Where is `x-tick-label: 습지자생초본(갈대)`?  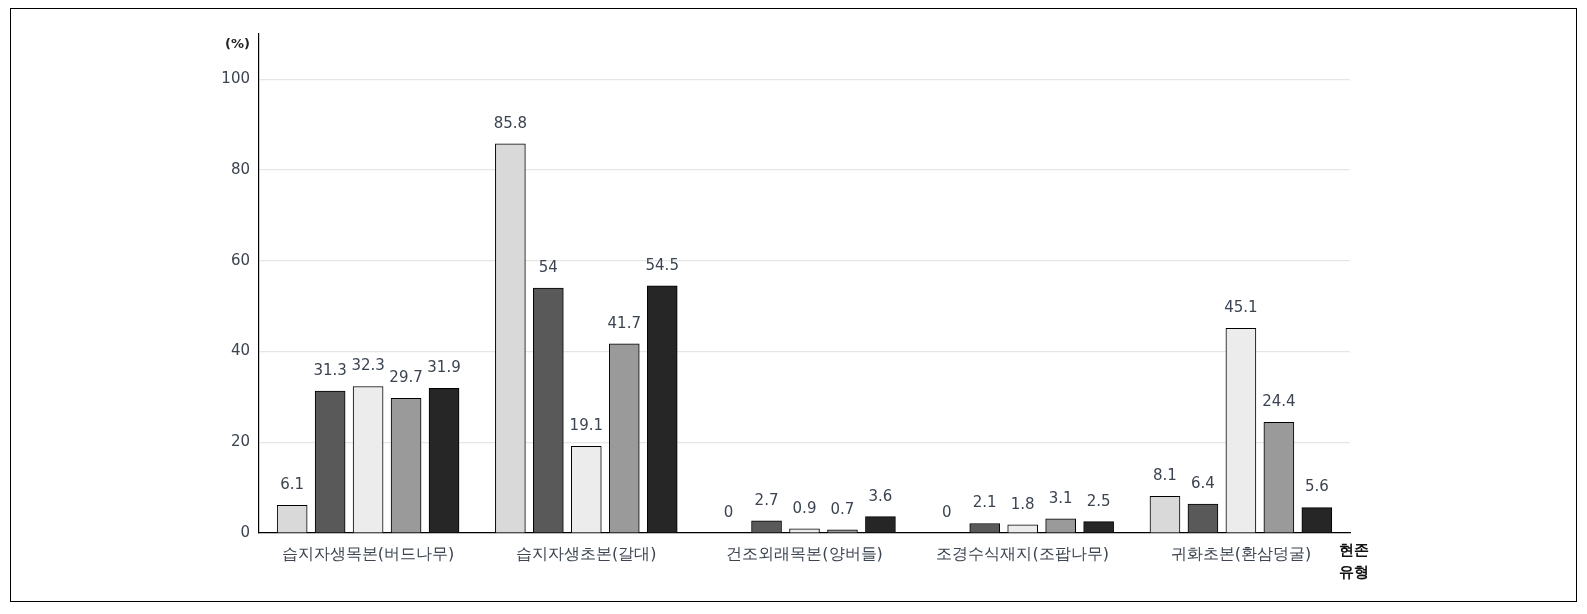 x-tick-label: 습지자생초본(갈대) is located at coordinates (586, 553).